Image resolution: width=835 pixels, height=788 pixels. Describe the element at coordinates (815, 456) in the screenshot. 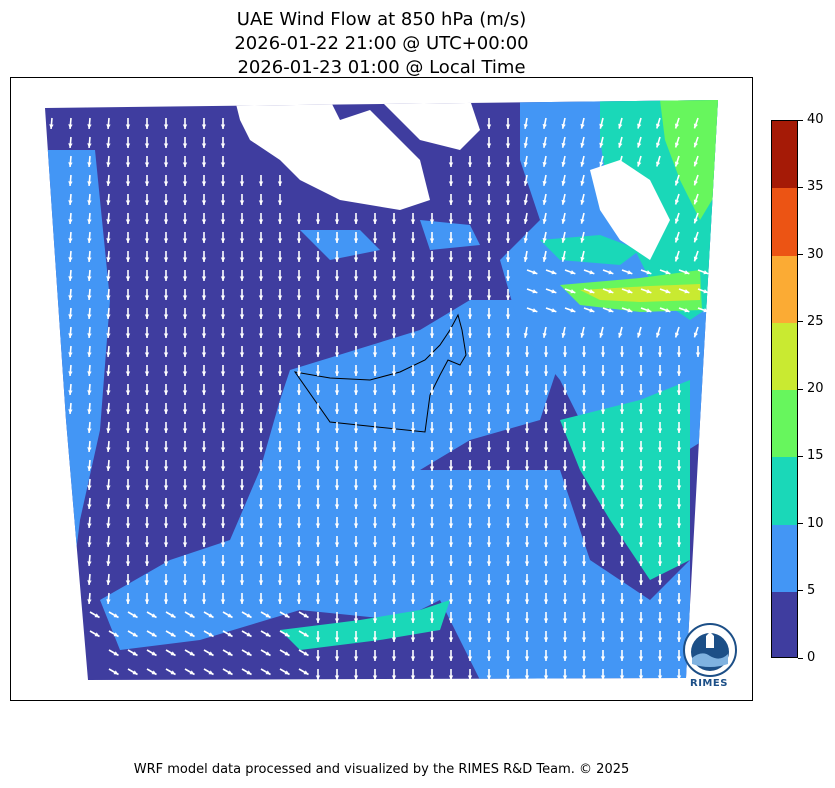

I see `colorbar-tick-label: 15` at that location.